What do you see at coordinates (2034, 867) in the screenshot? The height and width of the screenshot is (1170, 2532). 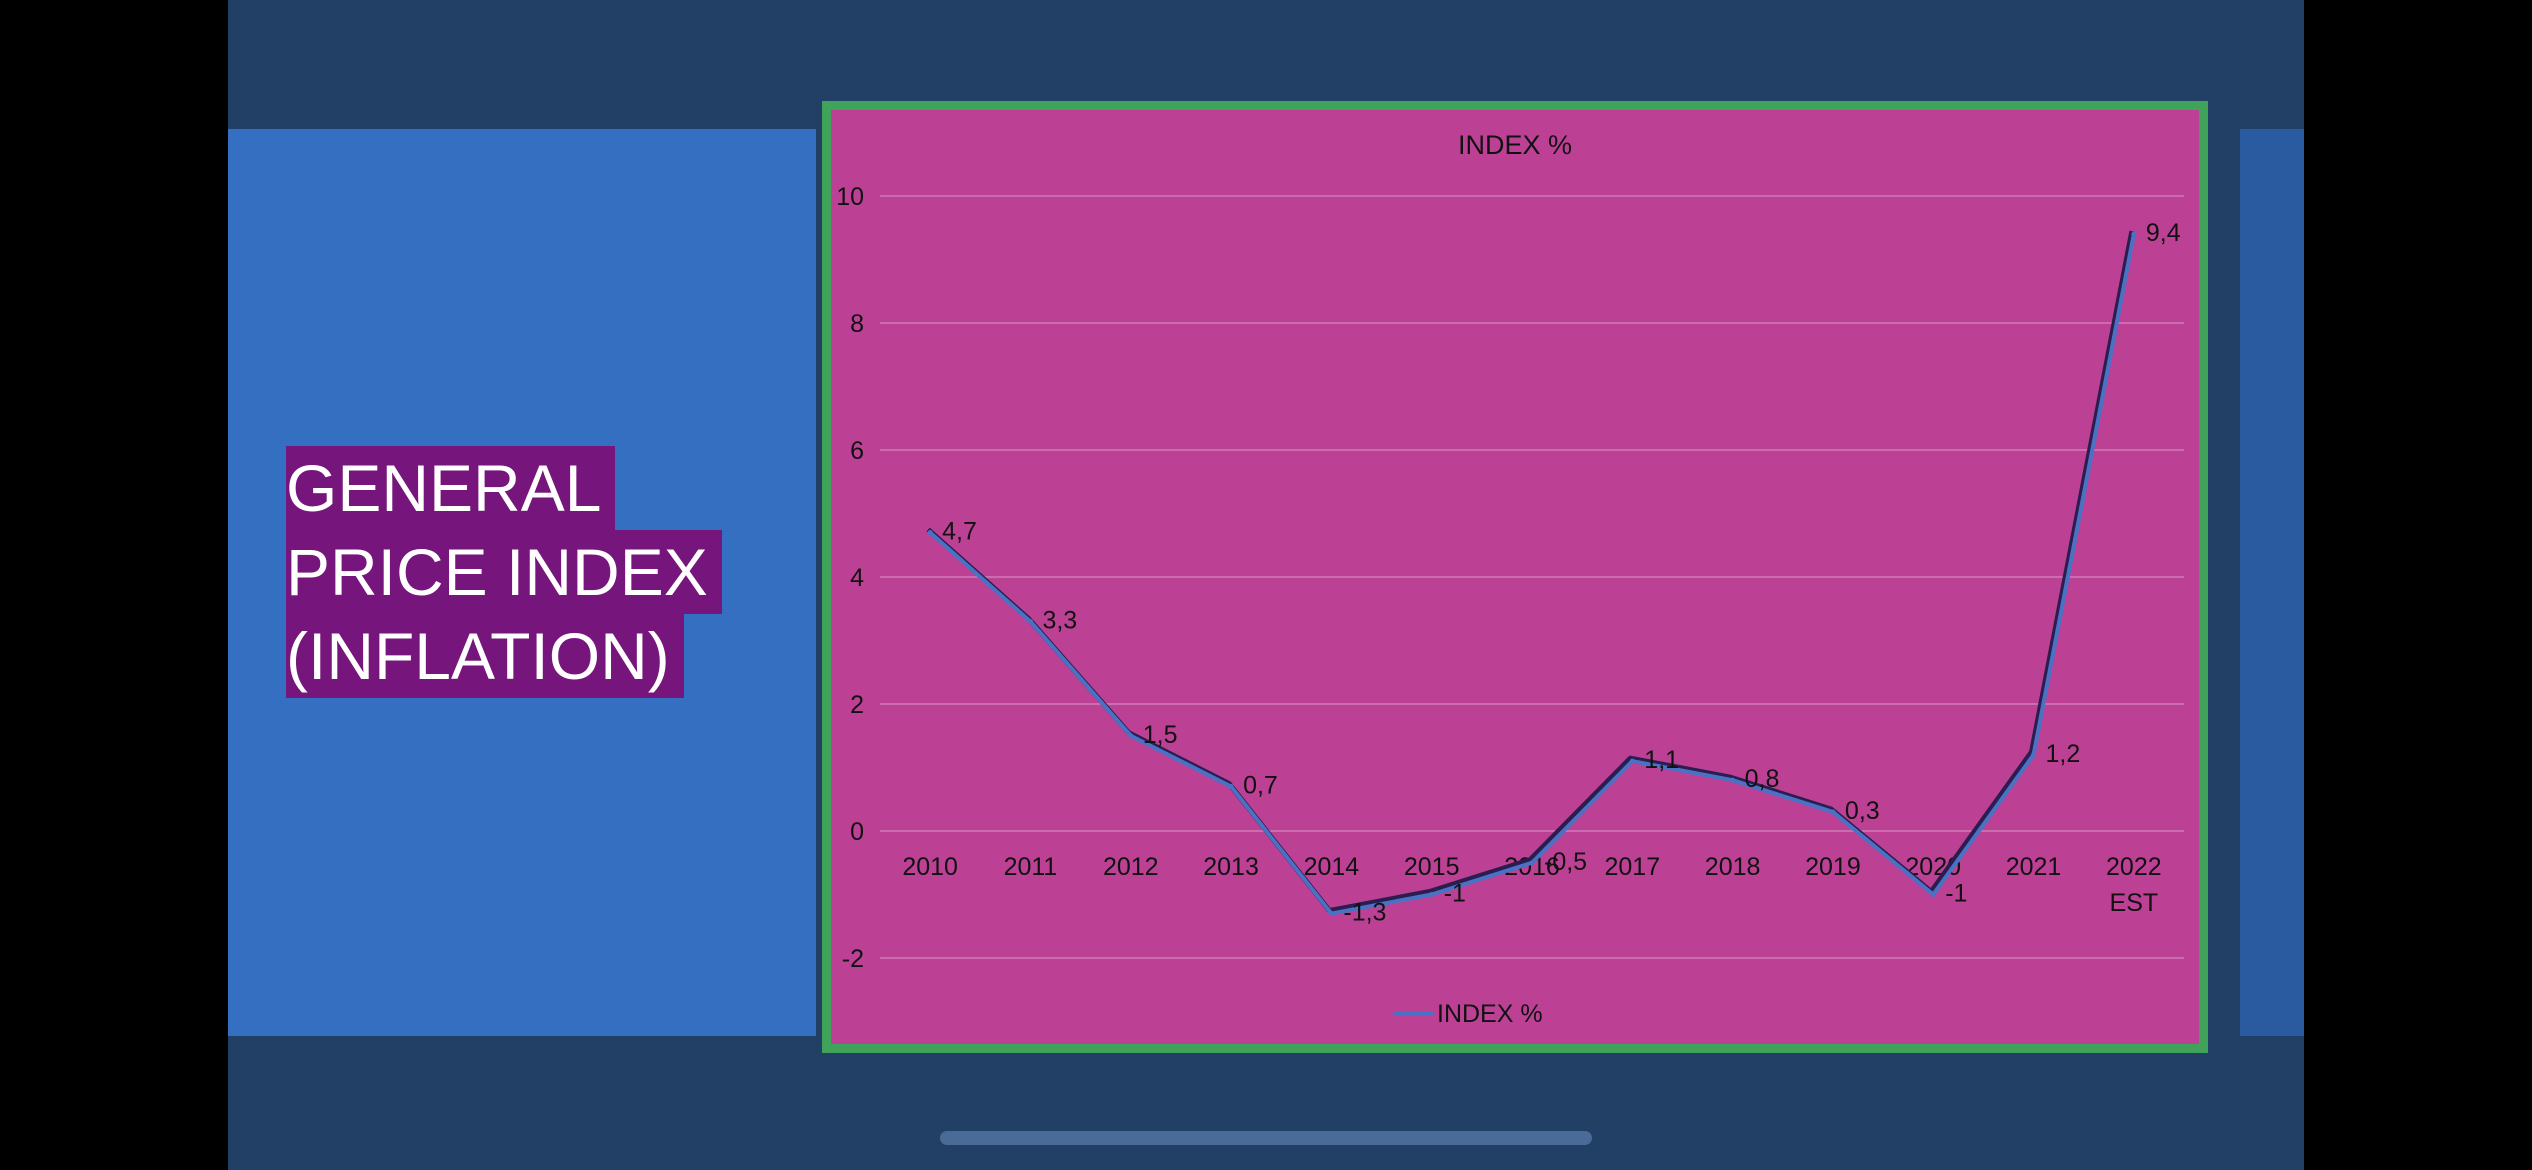 I see `x-tick-label: 2021` at bounding box center [2034, 867].